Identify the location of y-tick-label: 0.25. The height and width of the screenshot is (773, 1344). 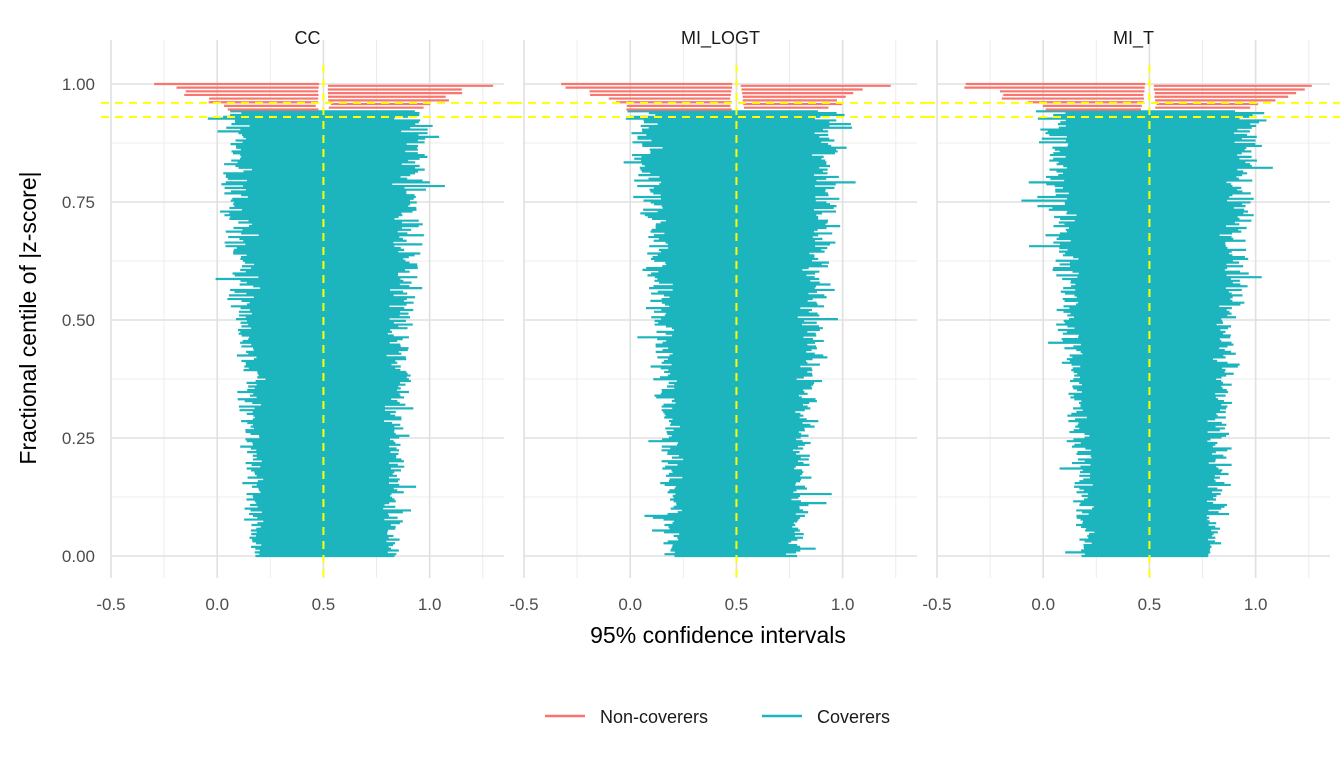
(78, 438).